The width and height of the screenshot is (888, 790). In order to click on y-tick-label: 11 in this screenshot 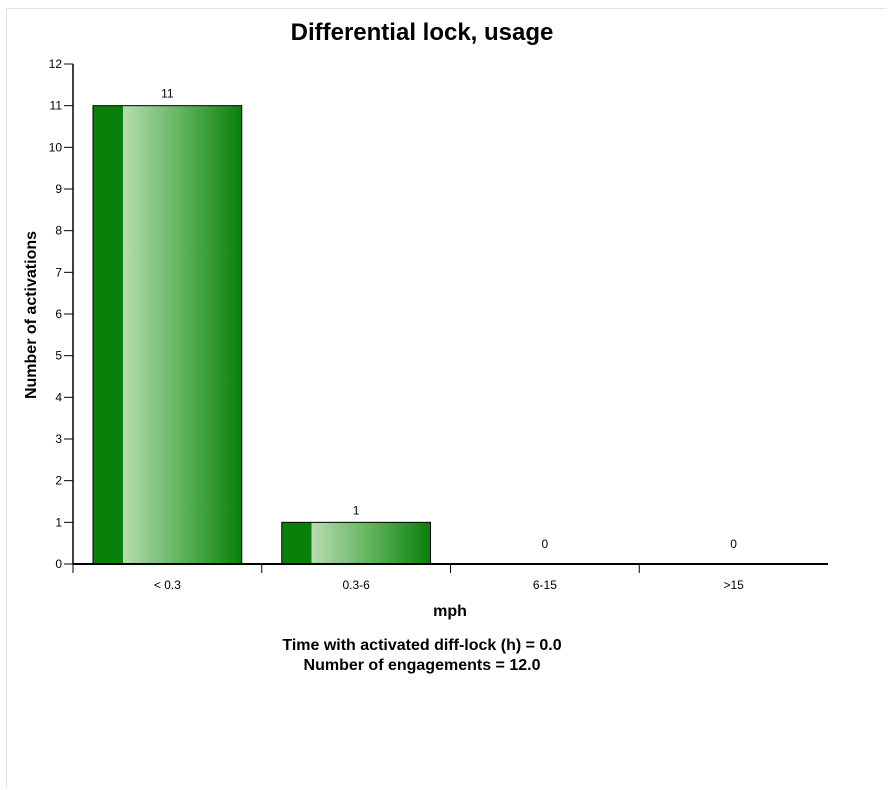, I will do `click(56, 106)`.